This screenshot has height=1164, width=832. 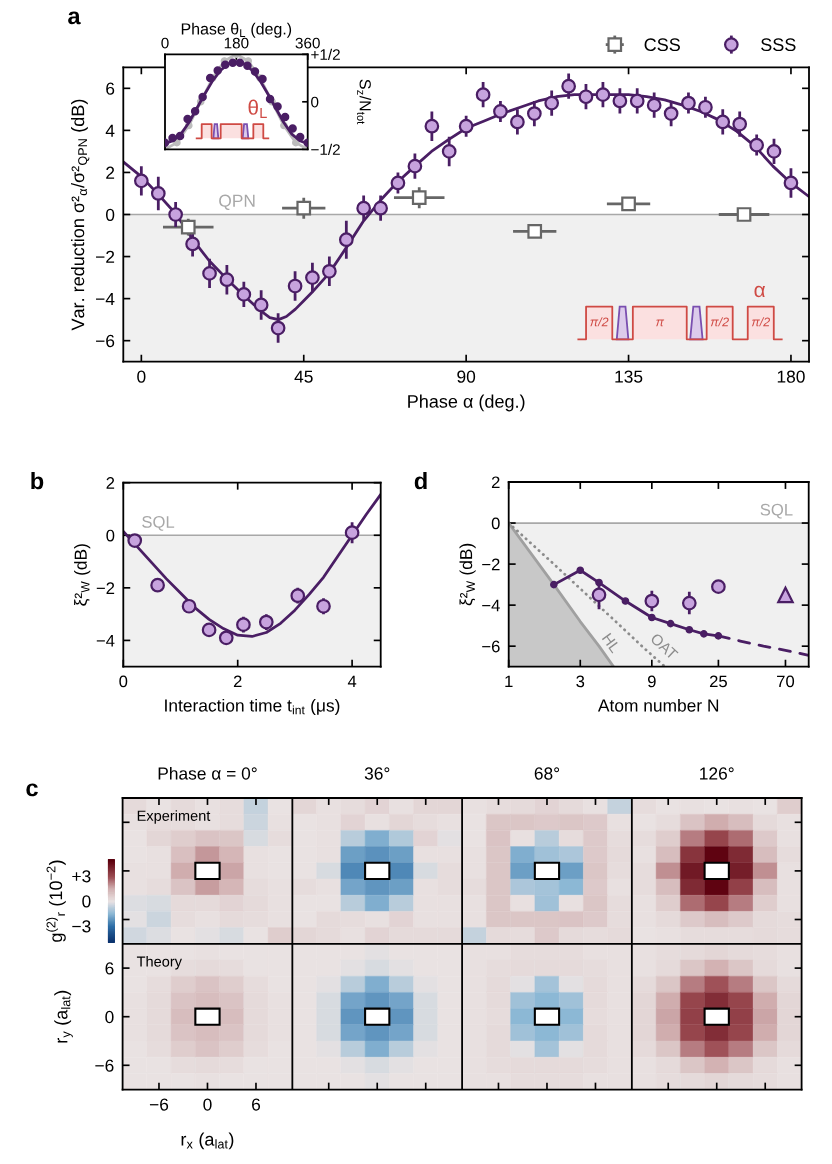 What do you see at coordinates (252, 707) in the screenshot?
I see `x-axis-title: Interaction time t$_{int}$ (μs)` at bounding box center [252, 707].